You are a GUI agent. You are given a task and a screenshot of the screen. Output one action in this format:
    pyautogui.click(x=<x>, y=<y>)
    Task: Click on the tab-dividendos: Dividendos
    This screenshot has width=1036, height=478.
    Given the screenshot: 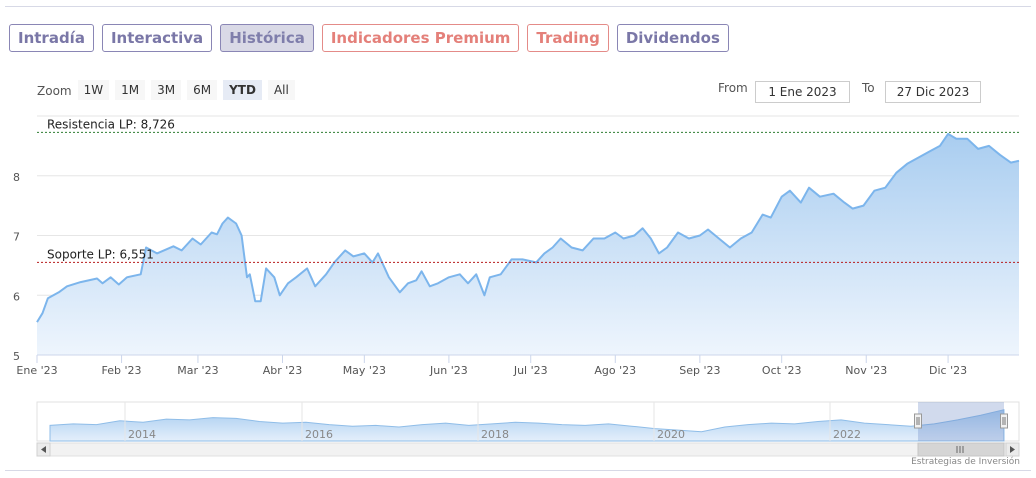 What is the action you would take?
    pyautogui.click(x=672, y=38)
    